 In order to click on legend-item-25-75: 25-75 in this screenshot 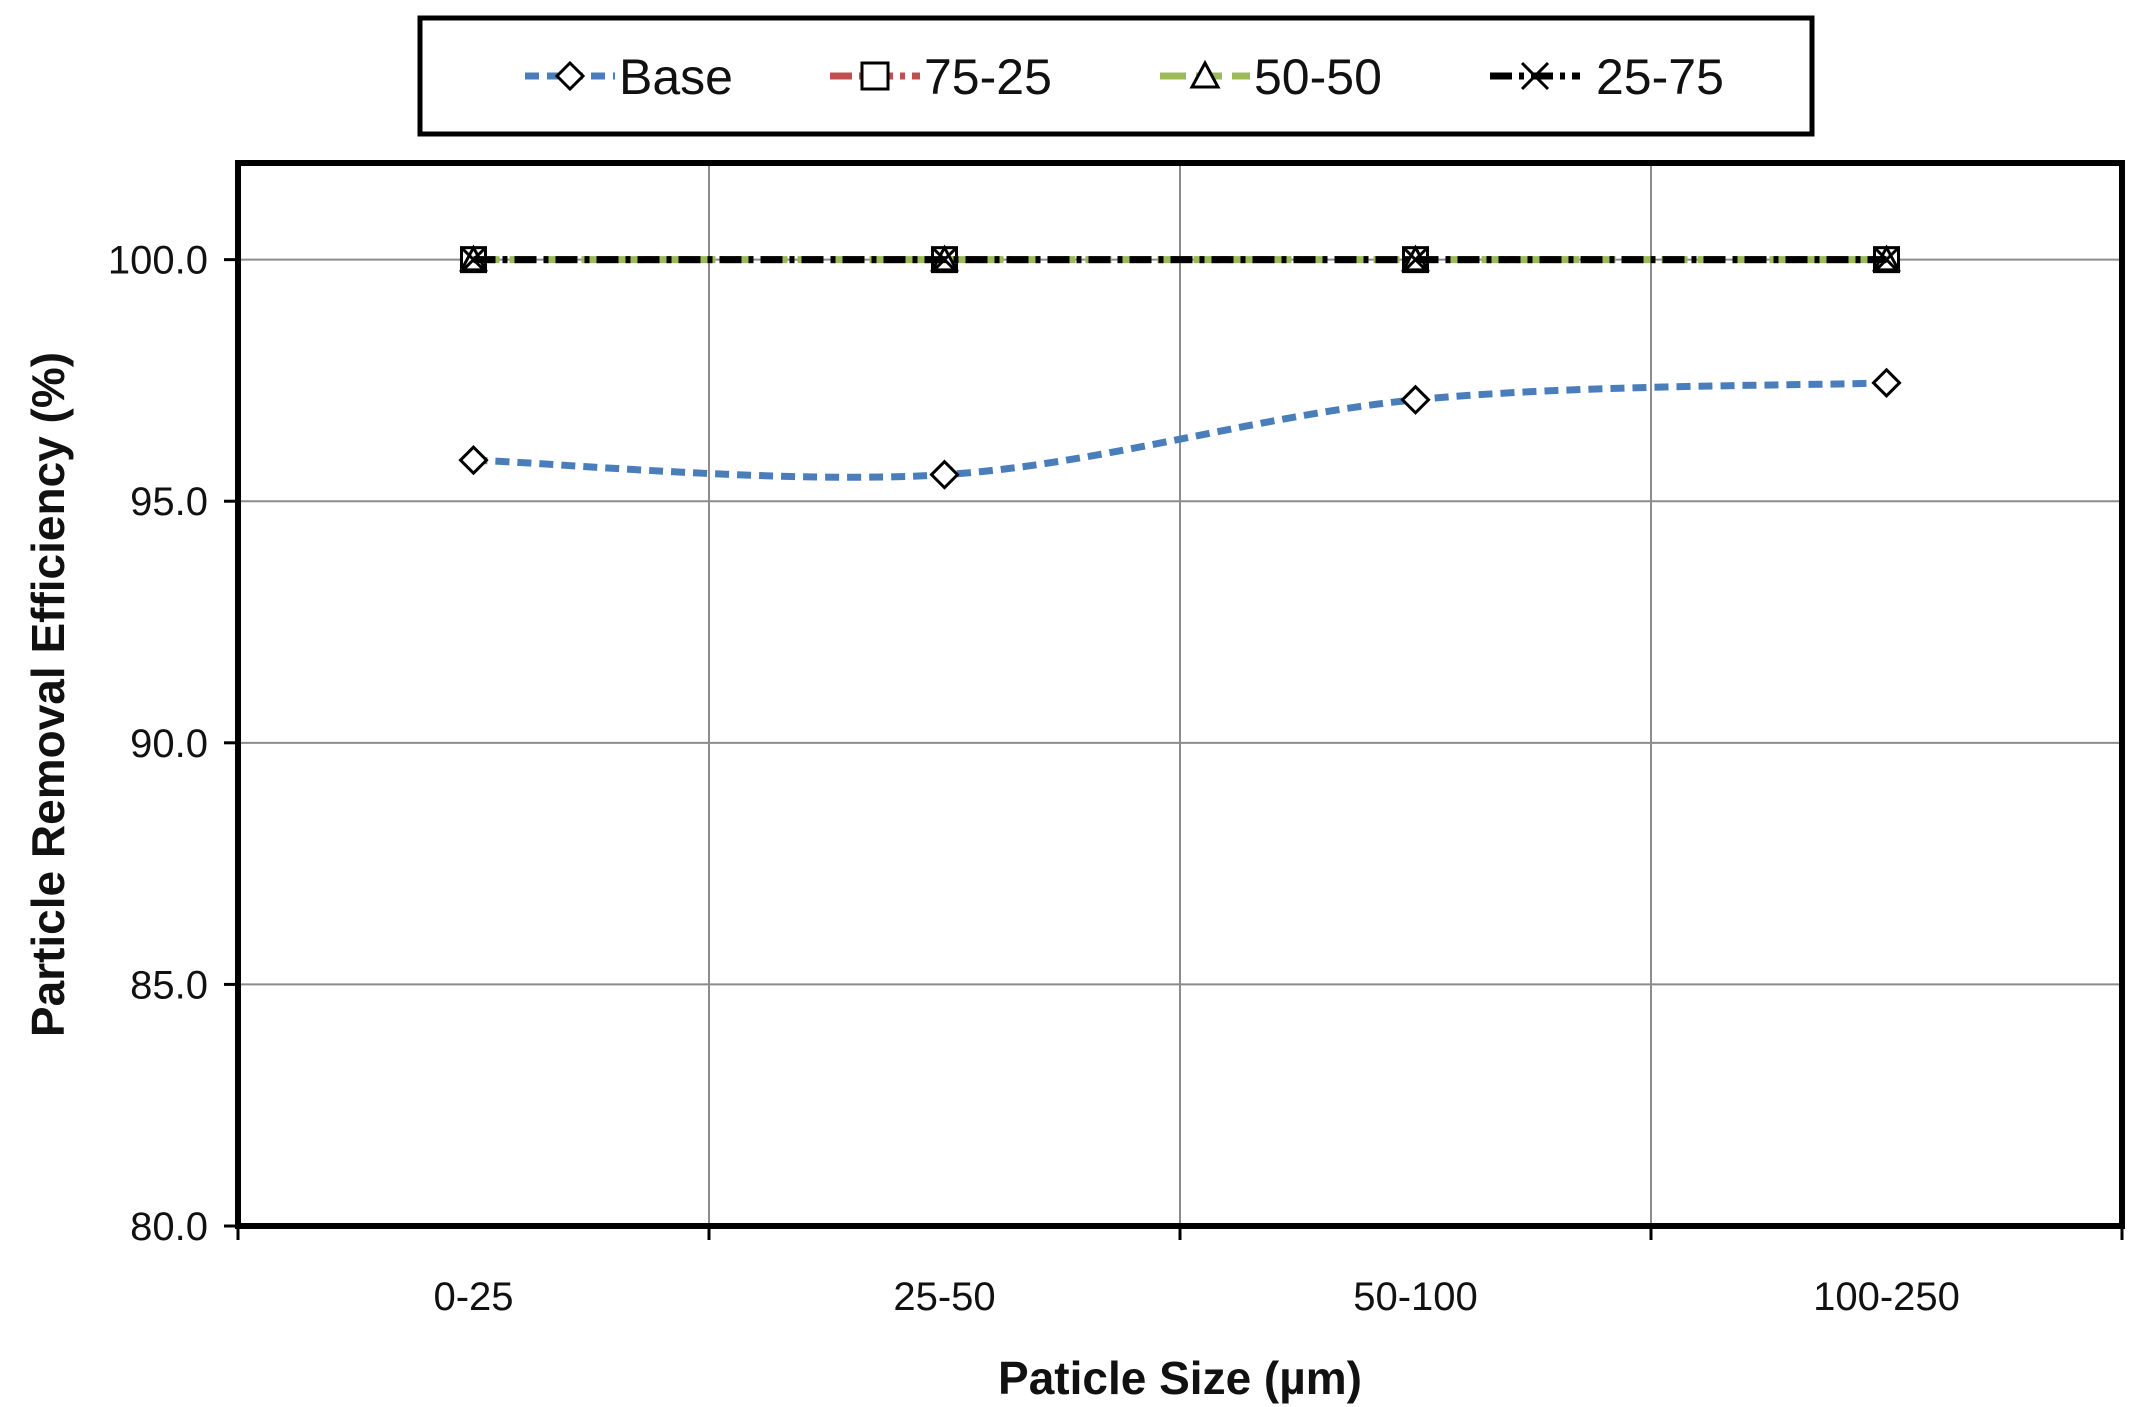, I will do `click(1607, 77)`.